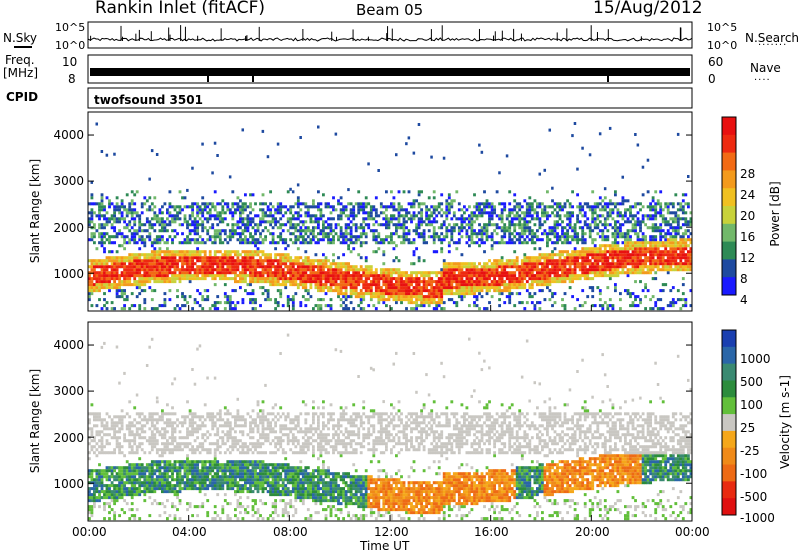 The image size is (800, 554). I want to click on noise-panel-frame, so click(390, 35).